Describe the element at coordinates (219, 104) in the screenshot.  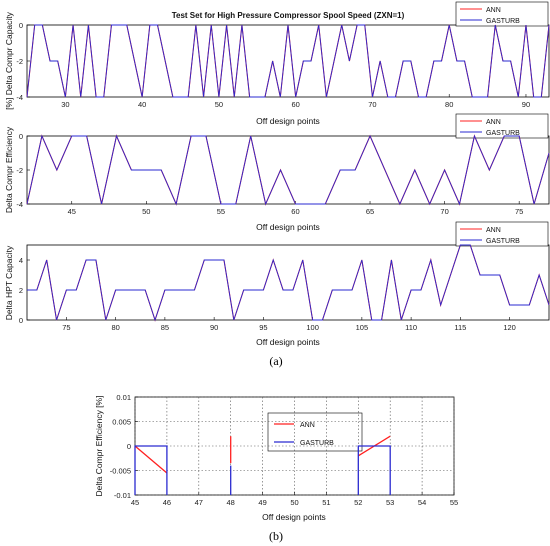
I see `panel-1-xtick-label: 50` at that location.